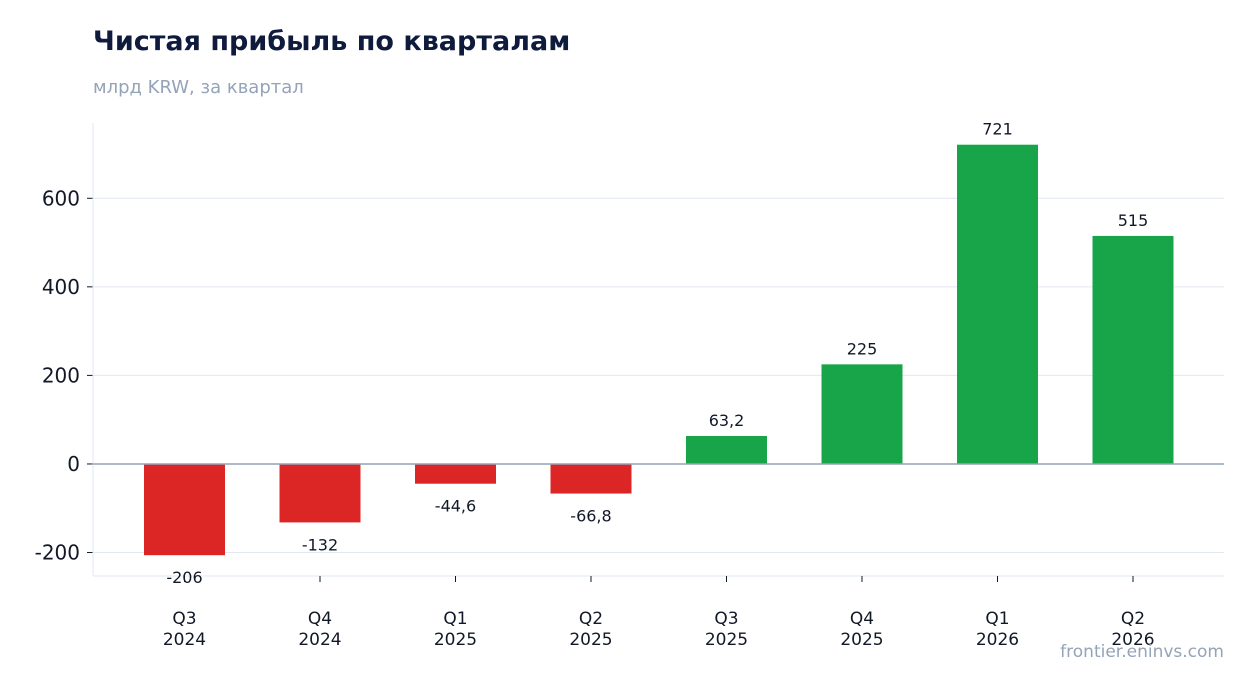 The image size is (1255, 693). What do you see at coordinates (455, 506) in the screenshot?
I see `data-label: -44,6` at bounding box center [455, 506].